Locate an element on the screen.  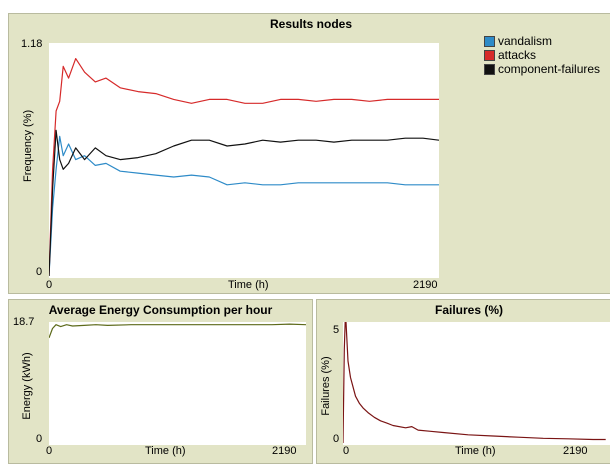
legend-swatch-attacks is located at coordinates (489, 55).